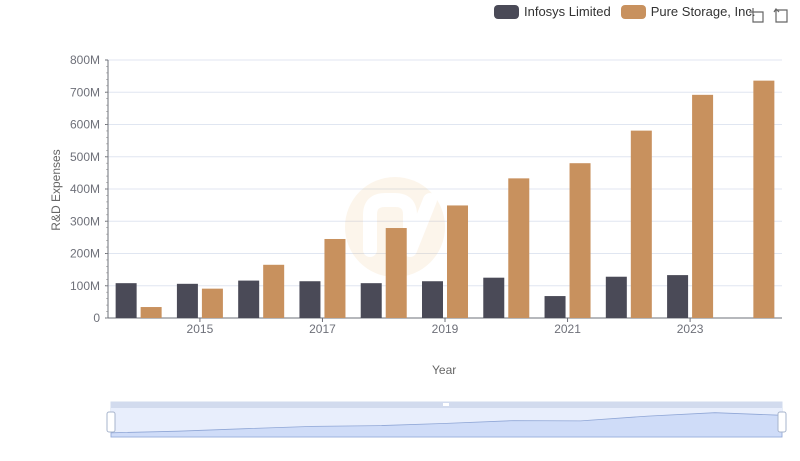  I want to click on legend: Infosys Limited Pure Storage, Inc., so click(629, 11).